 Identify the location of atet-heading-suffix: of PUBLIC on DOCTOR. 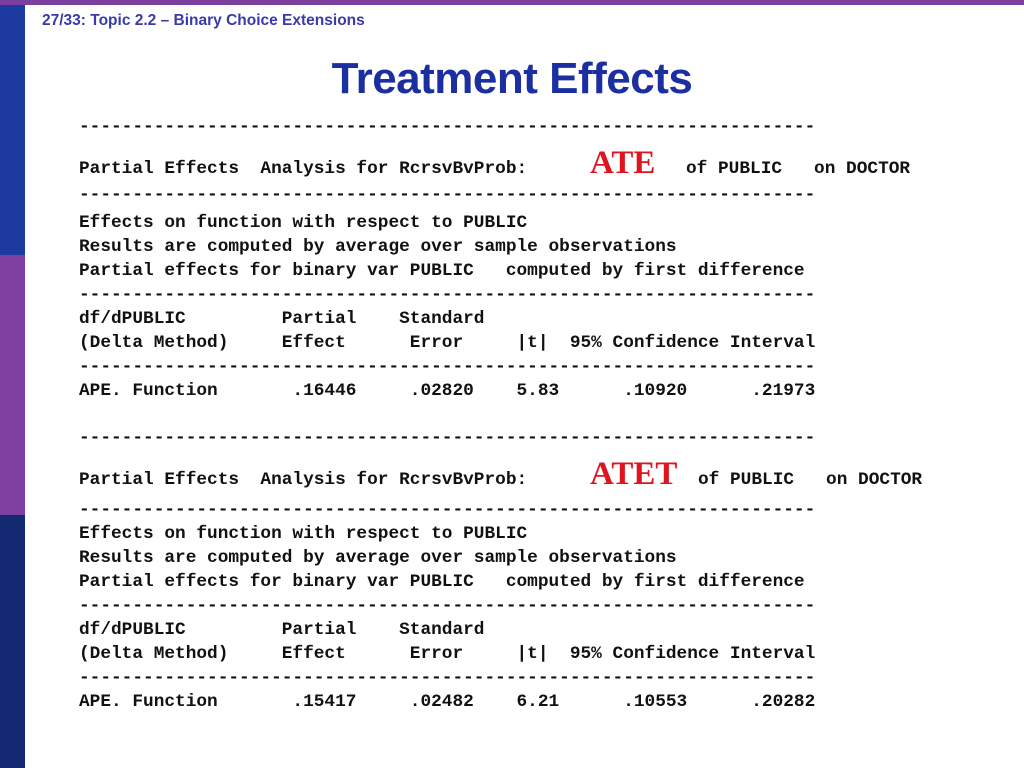
(810, 480).